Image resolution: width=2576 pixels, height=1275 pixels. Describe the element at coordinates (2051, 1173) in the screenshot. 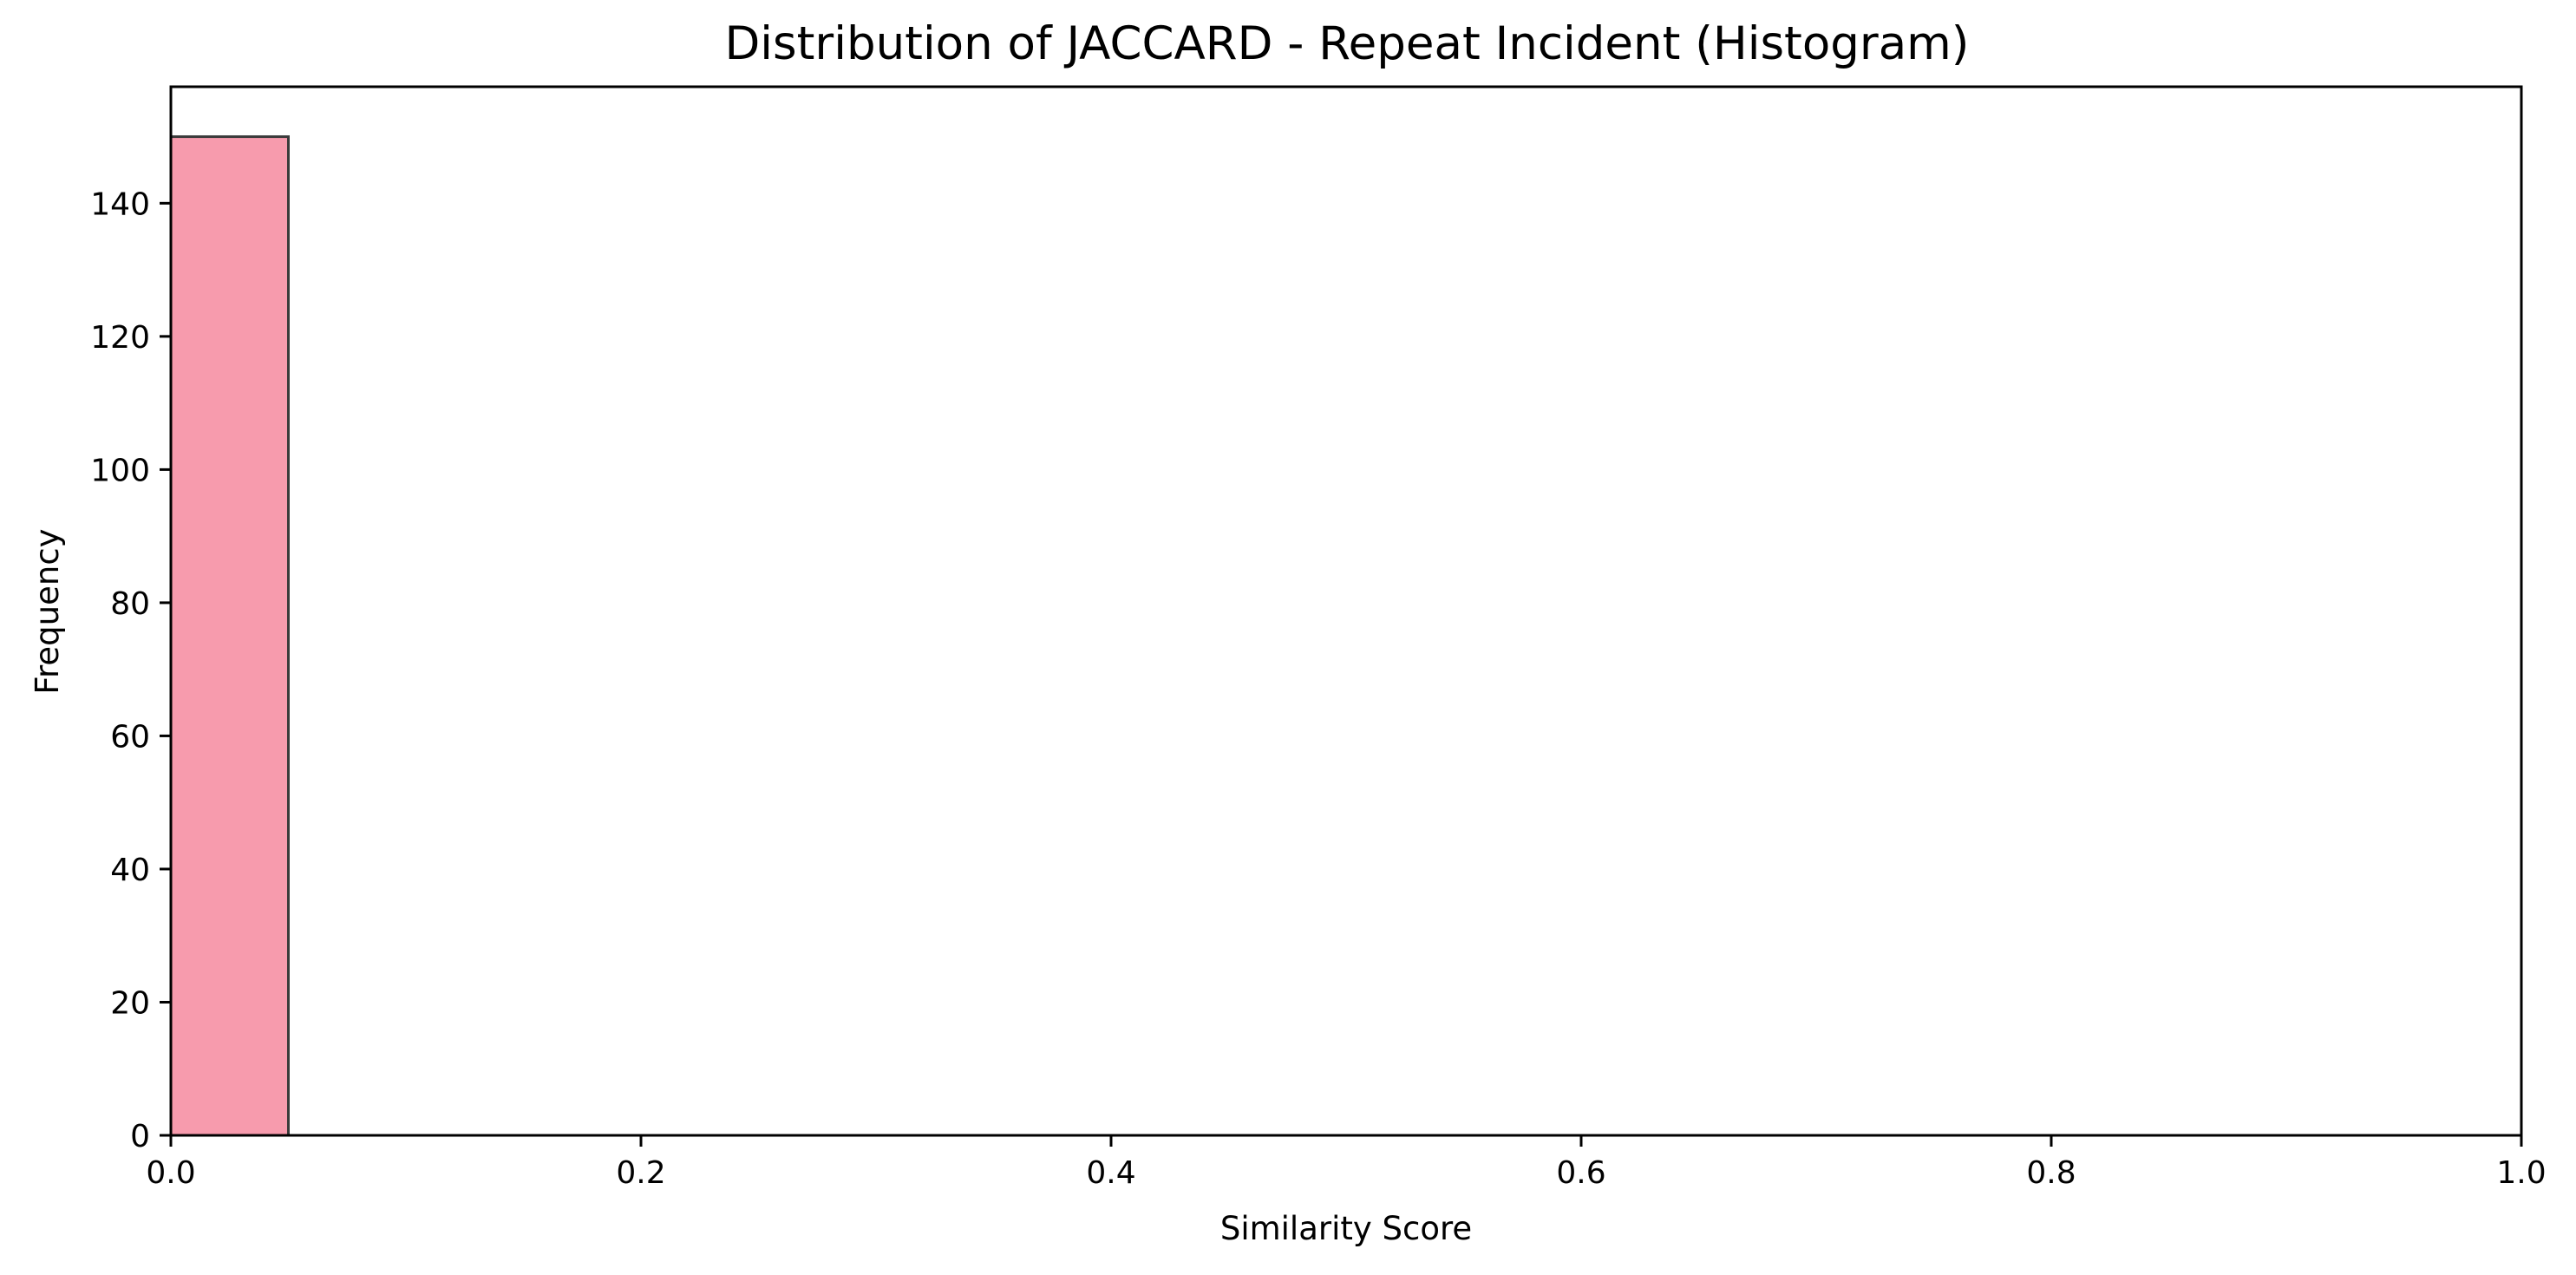

I see `x-tick-label: 0.8` at that location.